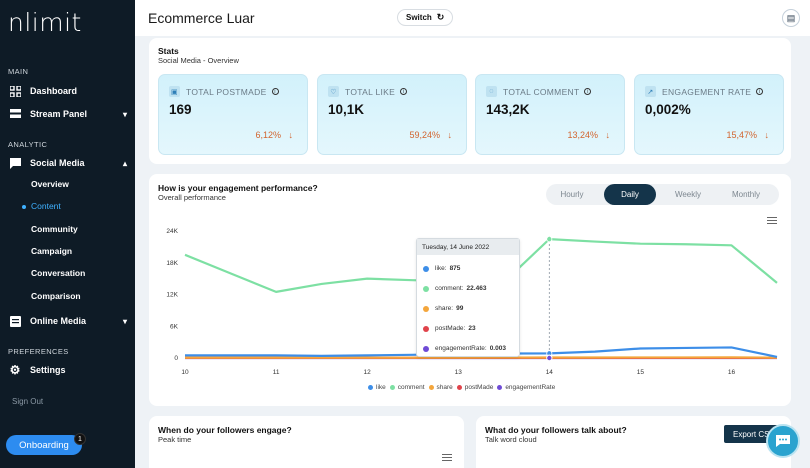 The width and height of the screenshot is (810, 468). What do you see at coordinates (425, 17) in the screenshot?
I see `switch-button: Switch ↻` at bounding box center [425, 17].